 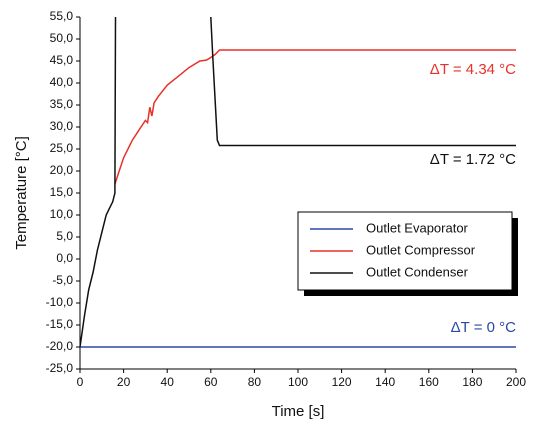 What do you see at coordinates (417, 227) in the screenshot?
I see `legend-label: Outlet Evaporator` at bounding box center [417, 227].